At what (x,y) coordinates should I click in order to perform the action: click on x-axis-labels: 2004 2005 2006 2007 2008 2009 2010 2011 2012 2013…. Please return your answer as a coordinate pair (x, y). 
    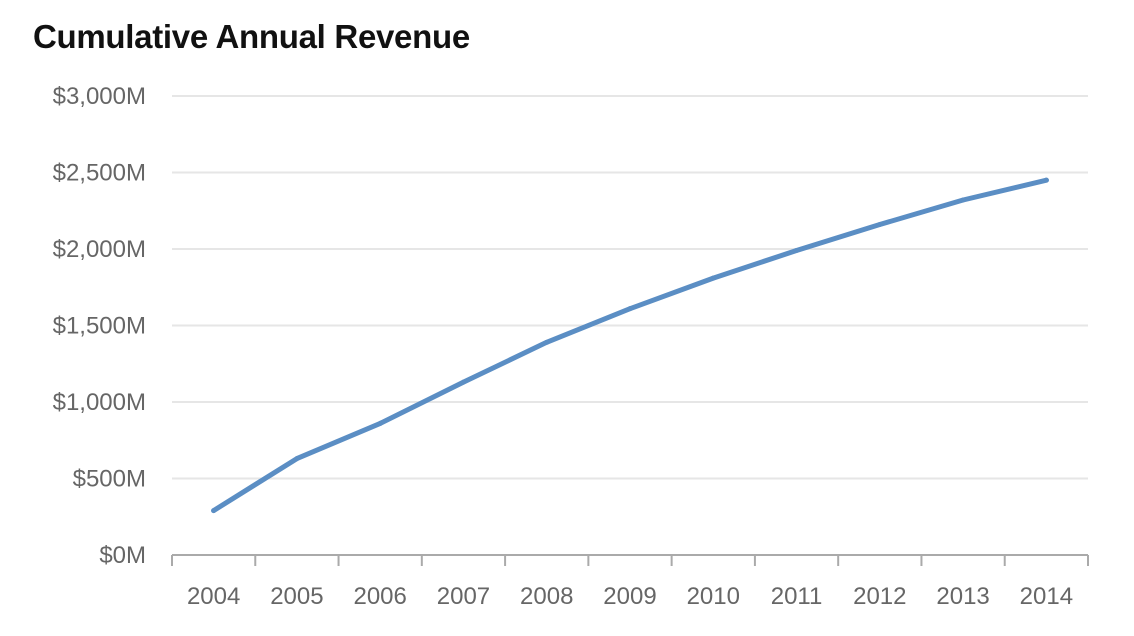
    Looking at the image, I should click on (630, 596).